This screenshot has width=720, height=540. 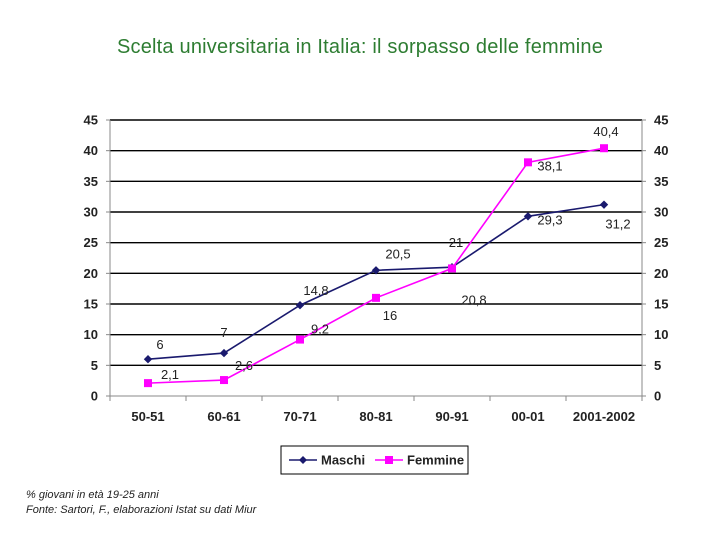 What do you see at coordinates (91, 304) in the screenshot?
I see `y-tick-label-left: 15` at bounding box center [91, 304].